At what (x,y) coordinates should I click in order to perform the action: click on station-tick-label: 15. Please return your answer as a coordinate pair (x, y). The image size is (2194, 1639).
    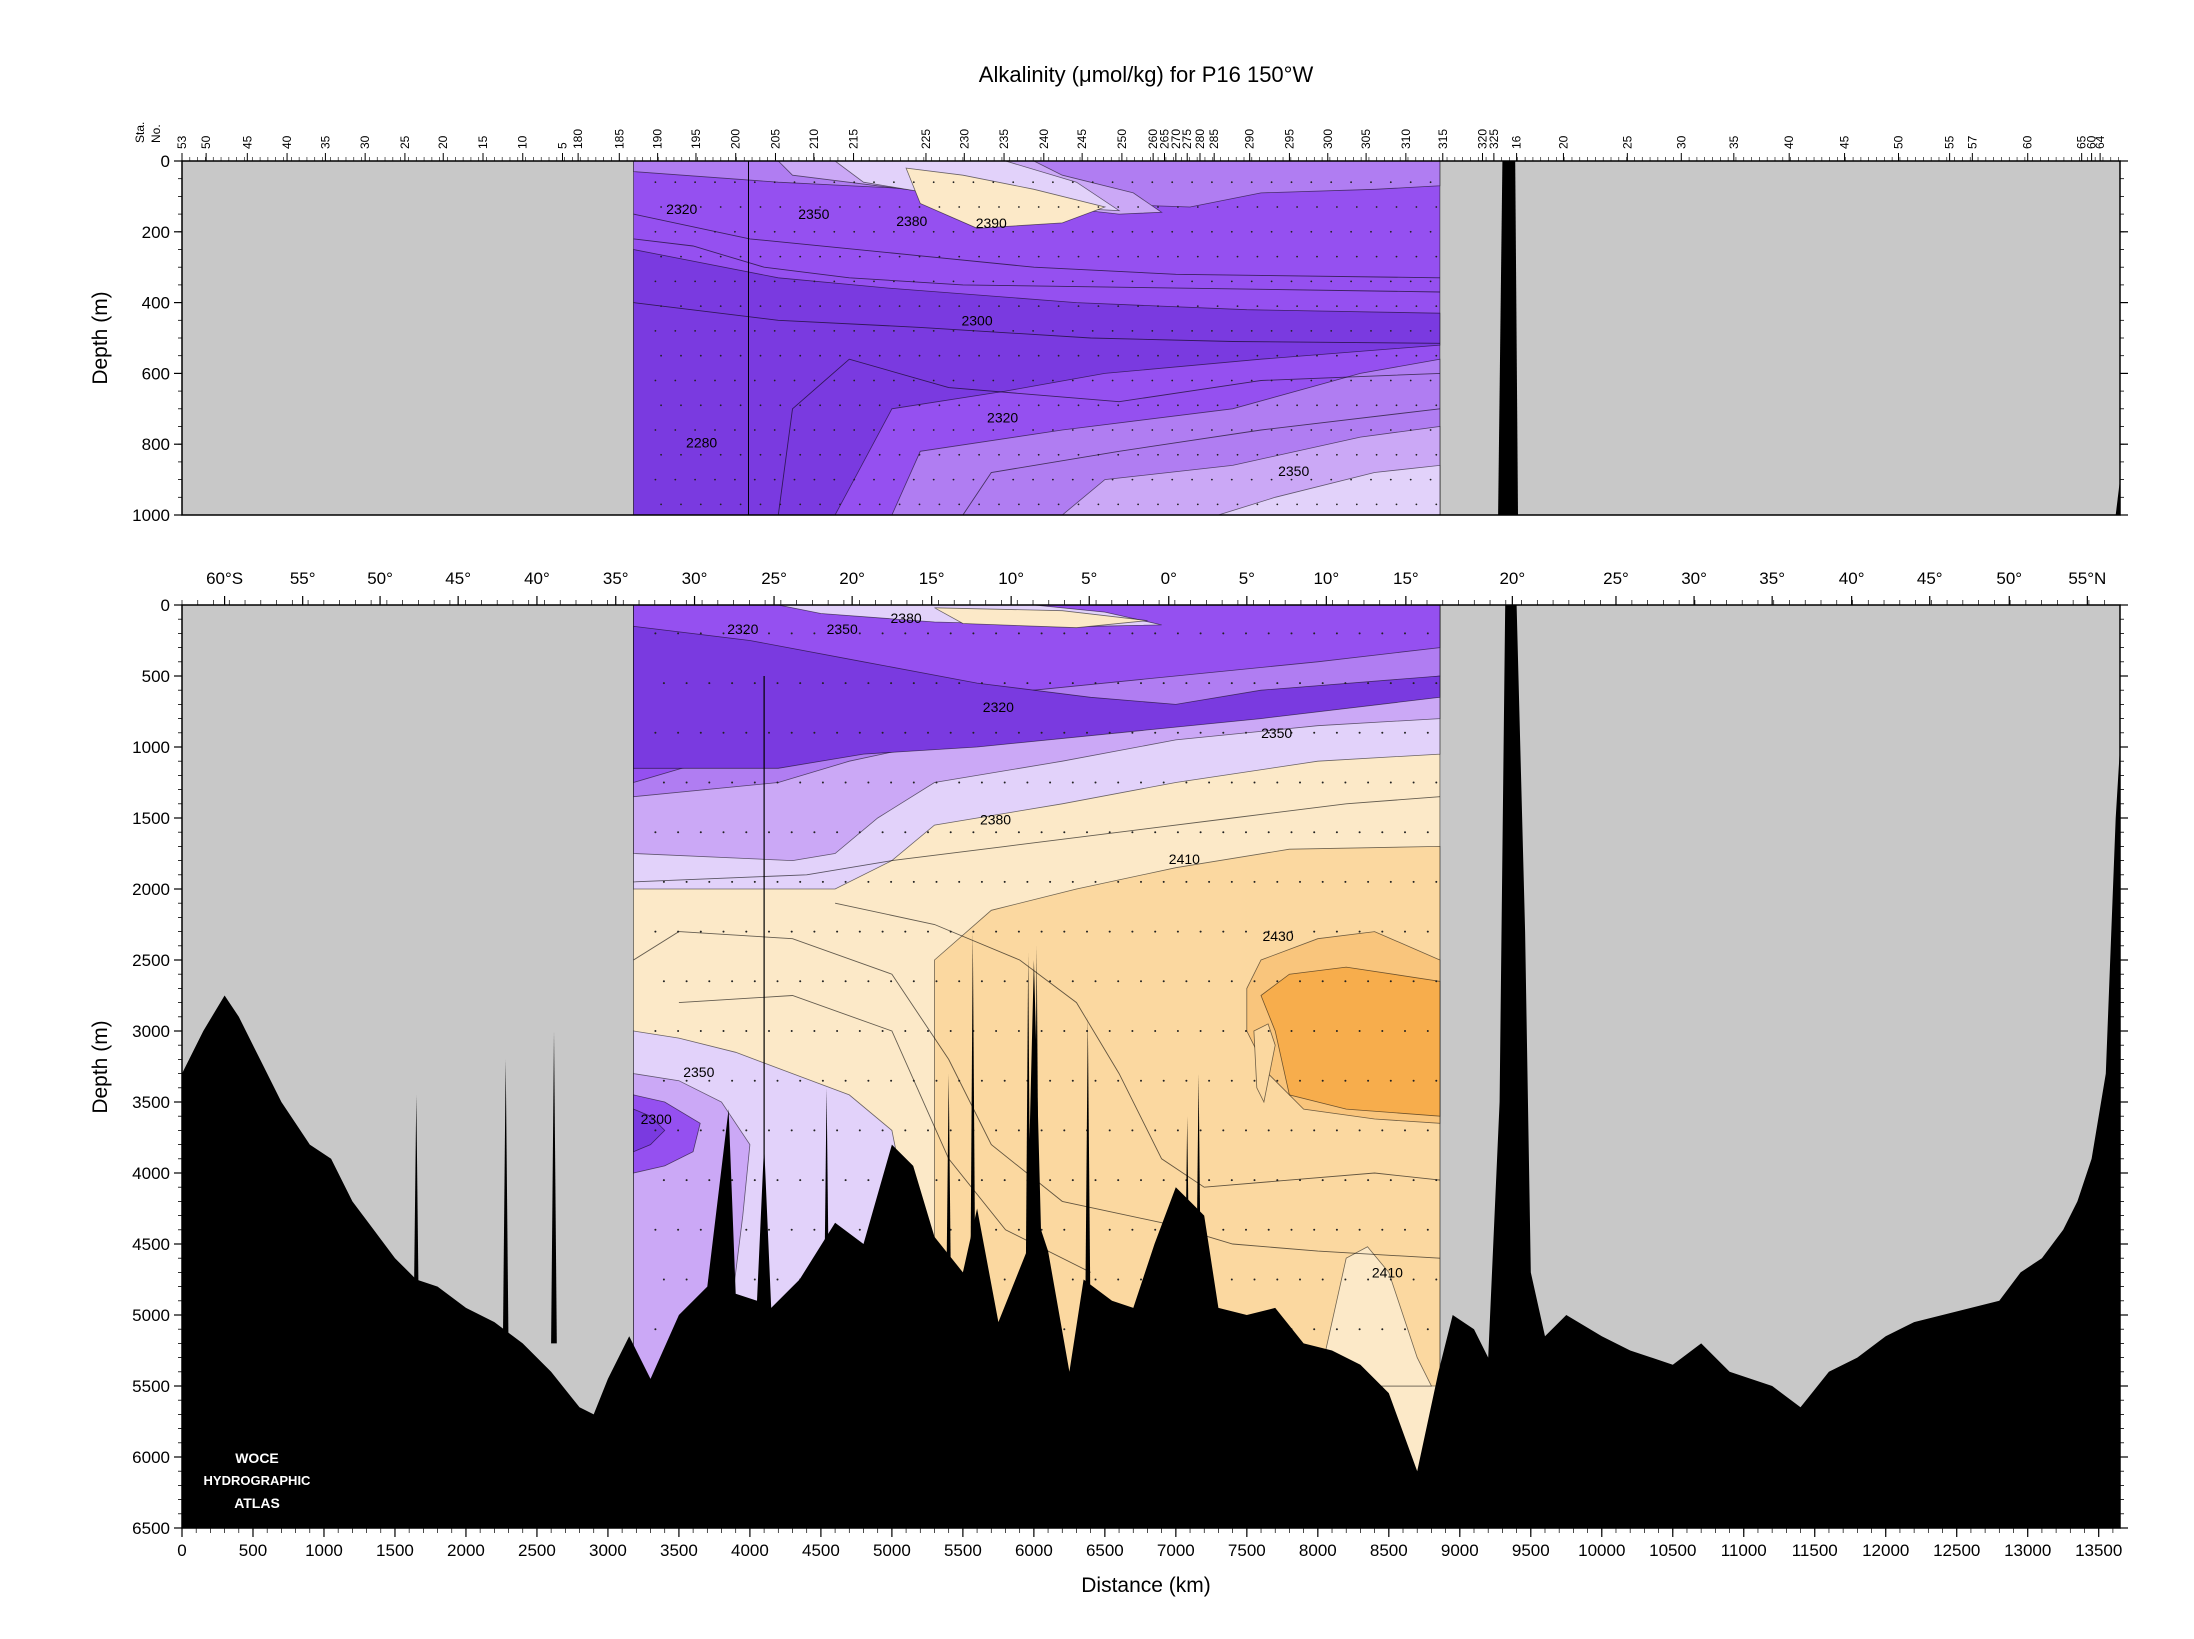
    Looking at the image, I should click on (483, 142).